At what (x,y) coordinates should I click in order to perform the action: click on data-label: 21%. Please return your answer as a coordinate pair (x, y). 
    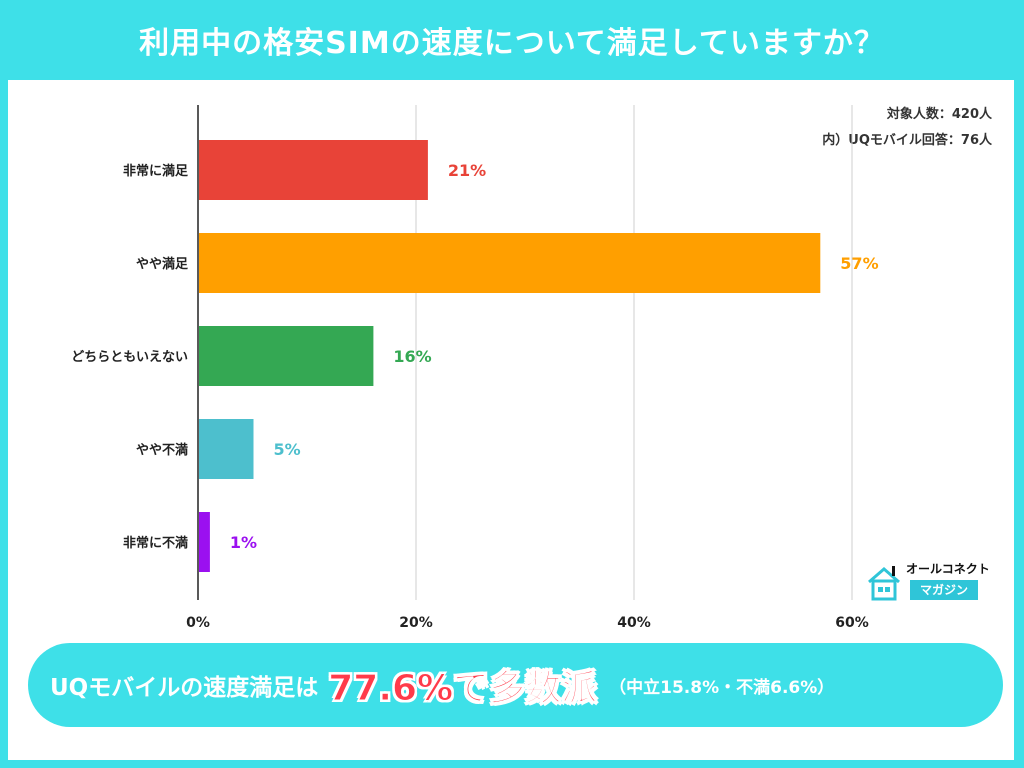
    Looking at the image, I should click on (467, 170).